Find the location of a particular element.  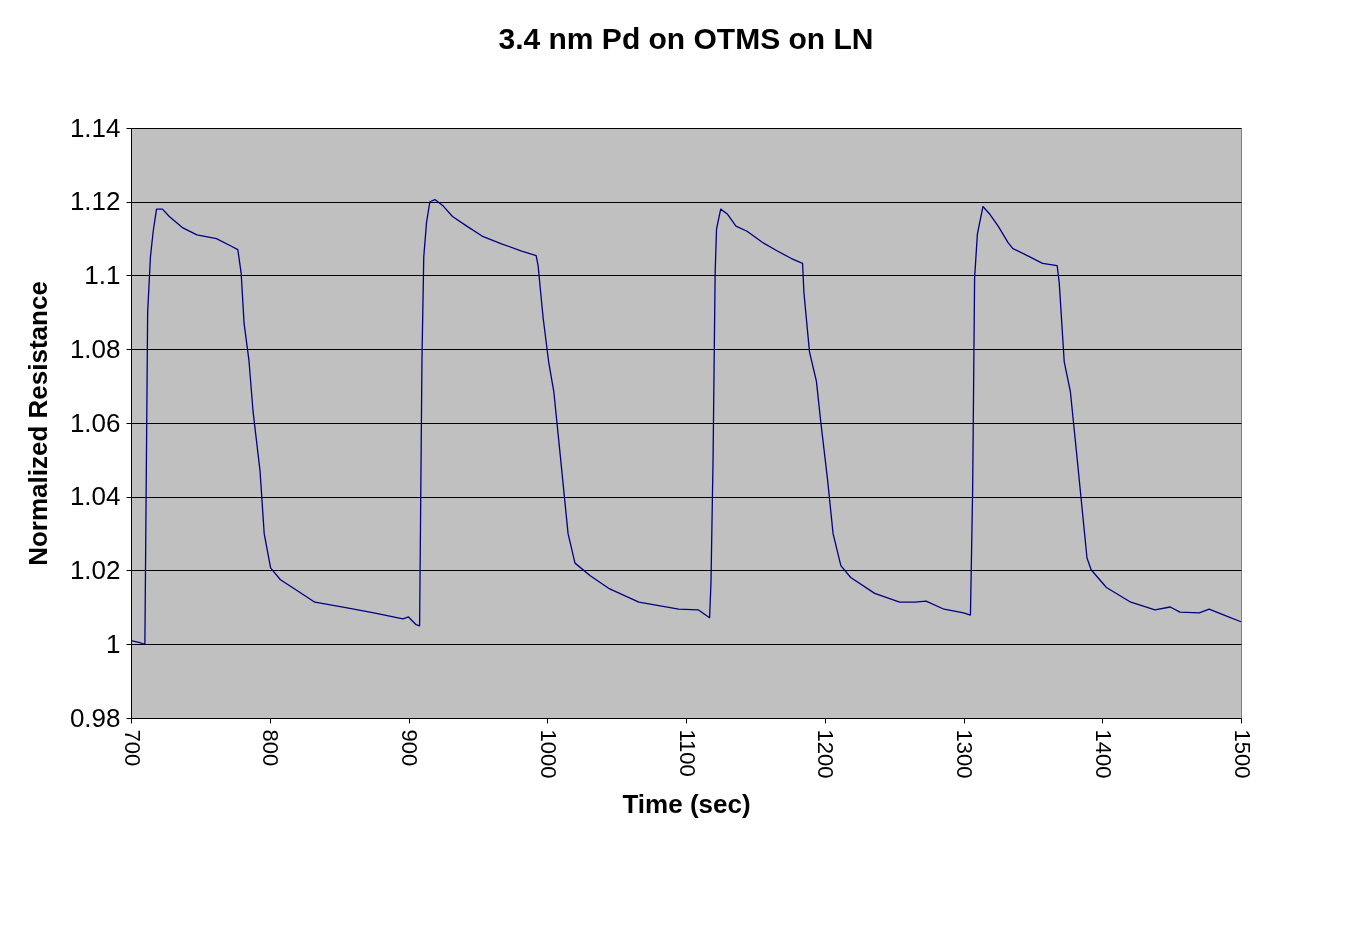

y-tick-label: 1.06 is located at coordinates (95, 422).